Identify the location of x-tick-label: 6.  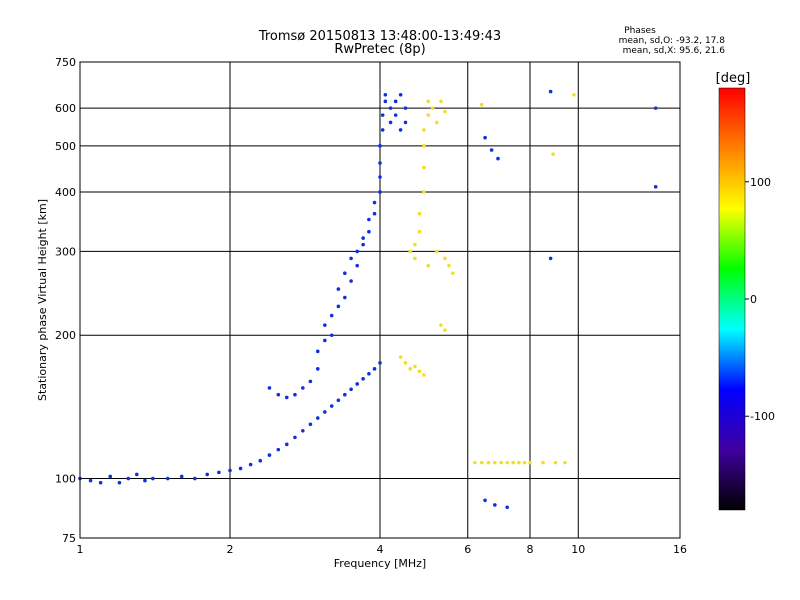
(467, 549).